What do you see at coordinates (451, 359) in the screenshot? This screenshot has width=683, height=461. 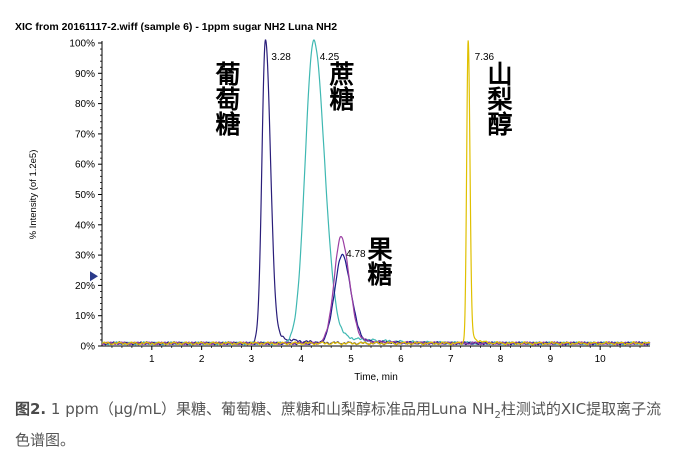 I see `x-tick-label: 7` at bounding box center [451, 359].